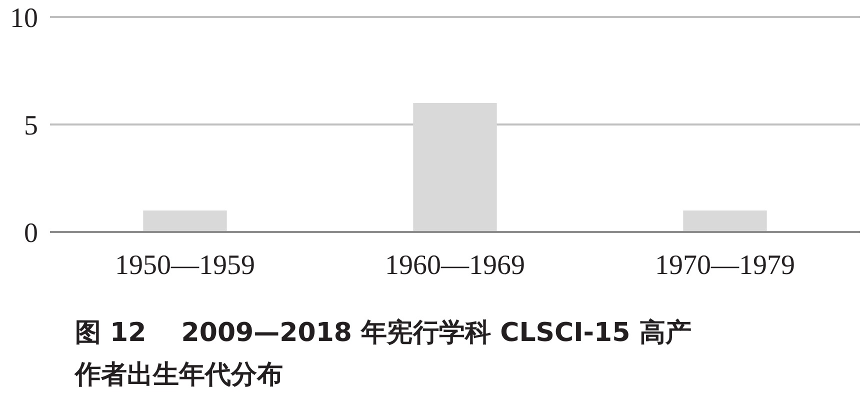 The width and height of the screenshot is (861, 405). What do you see at coordinates (24, 18) in the screenshot?
I see `y-tick-label: 10` at bounding box center [24, 18].